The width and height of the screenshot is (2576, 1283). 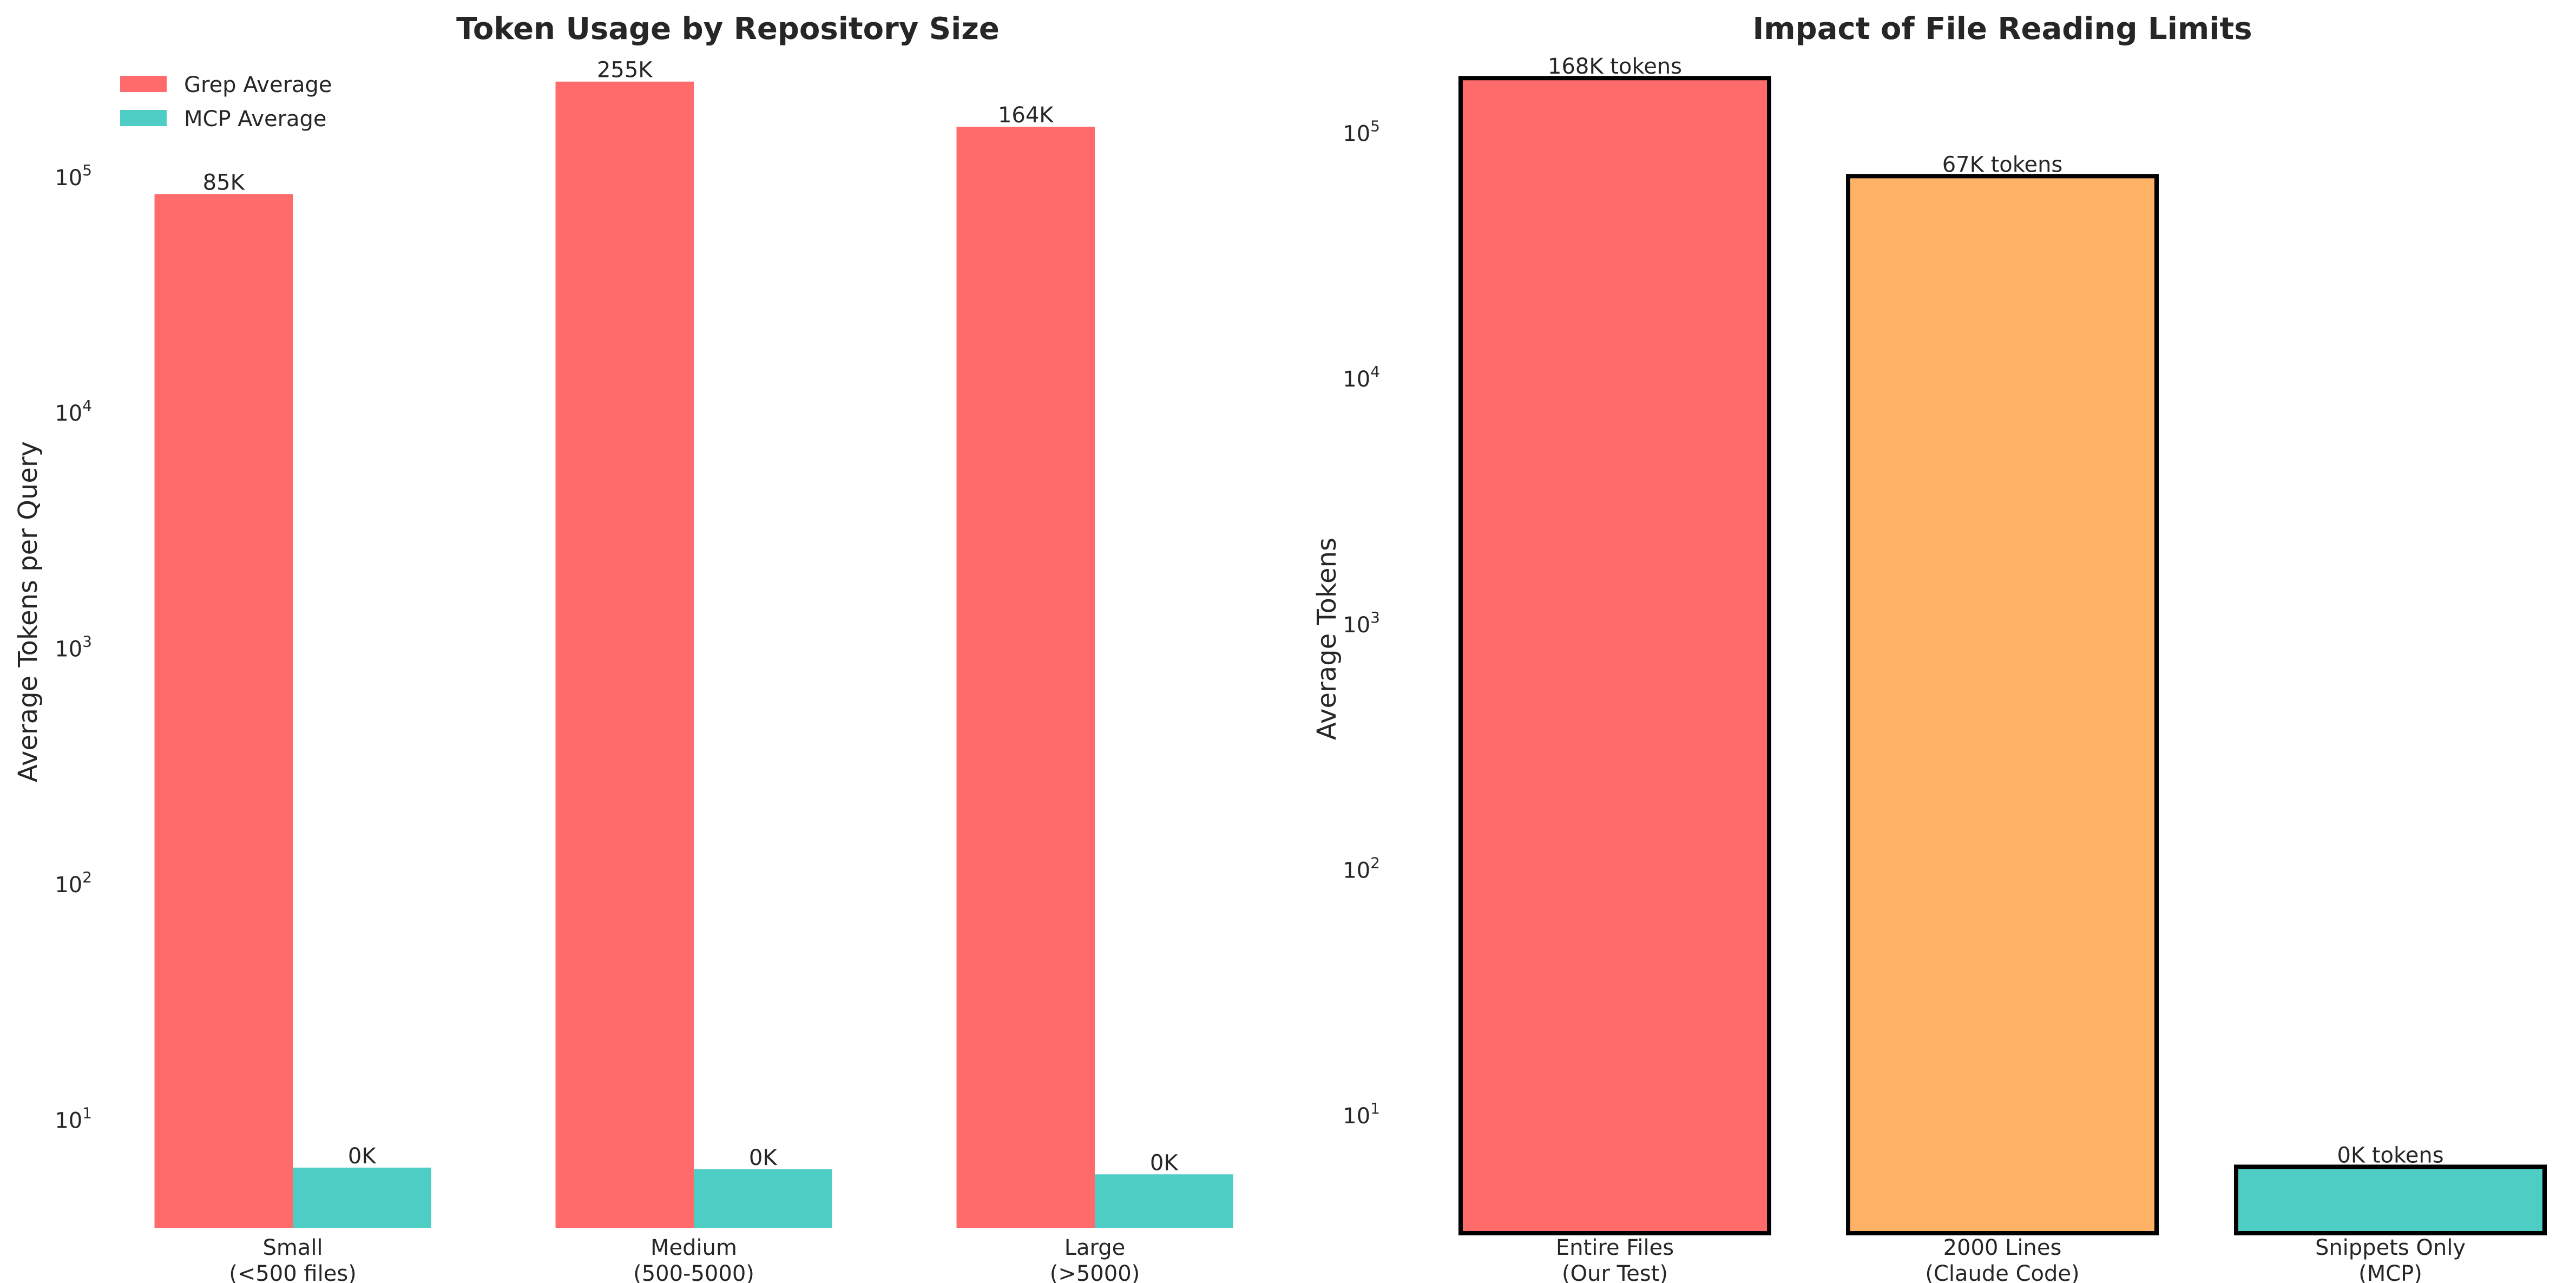 I want to click on legend-swatch-grep, so click(x=143, y=84).